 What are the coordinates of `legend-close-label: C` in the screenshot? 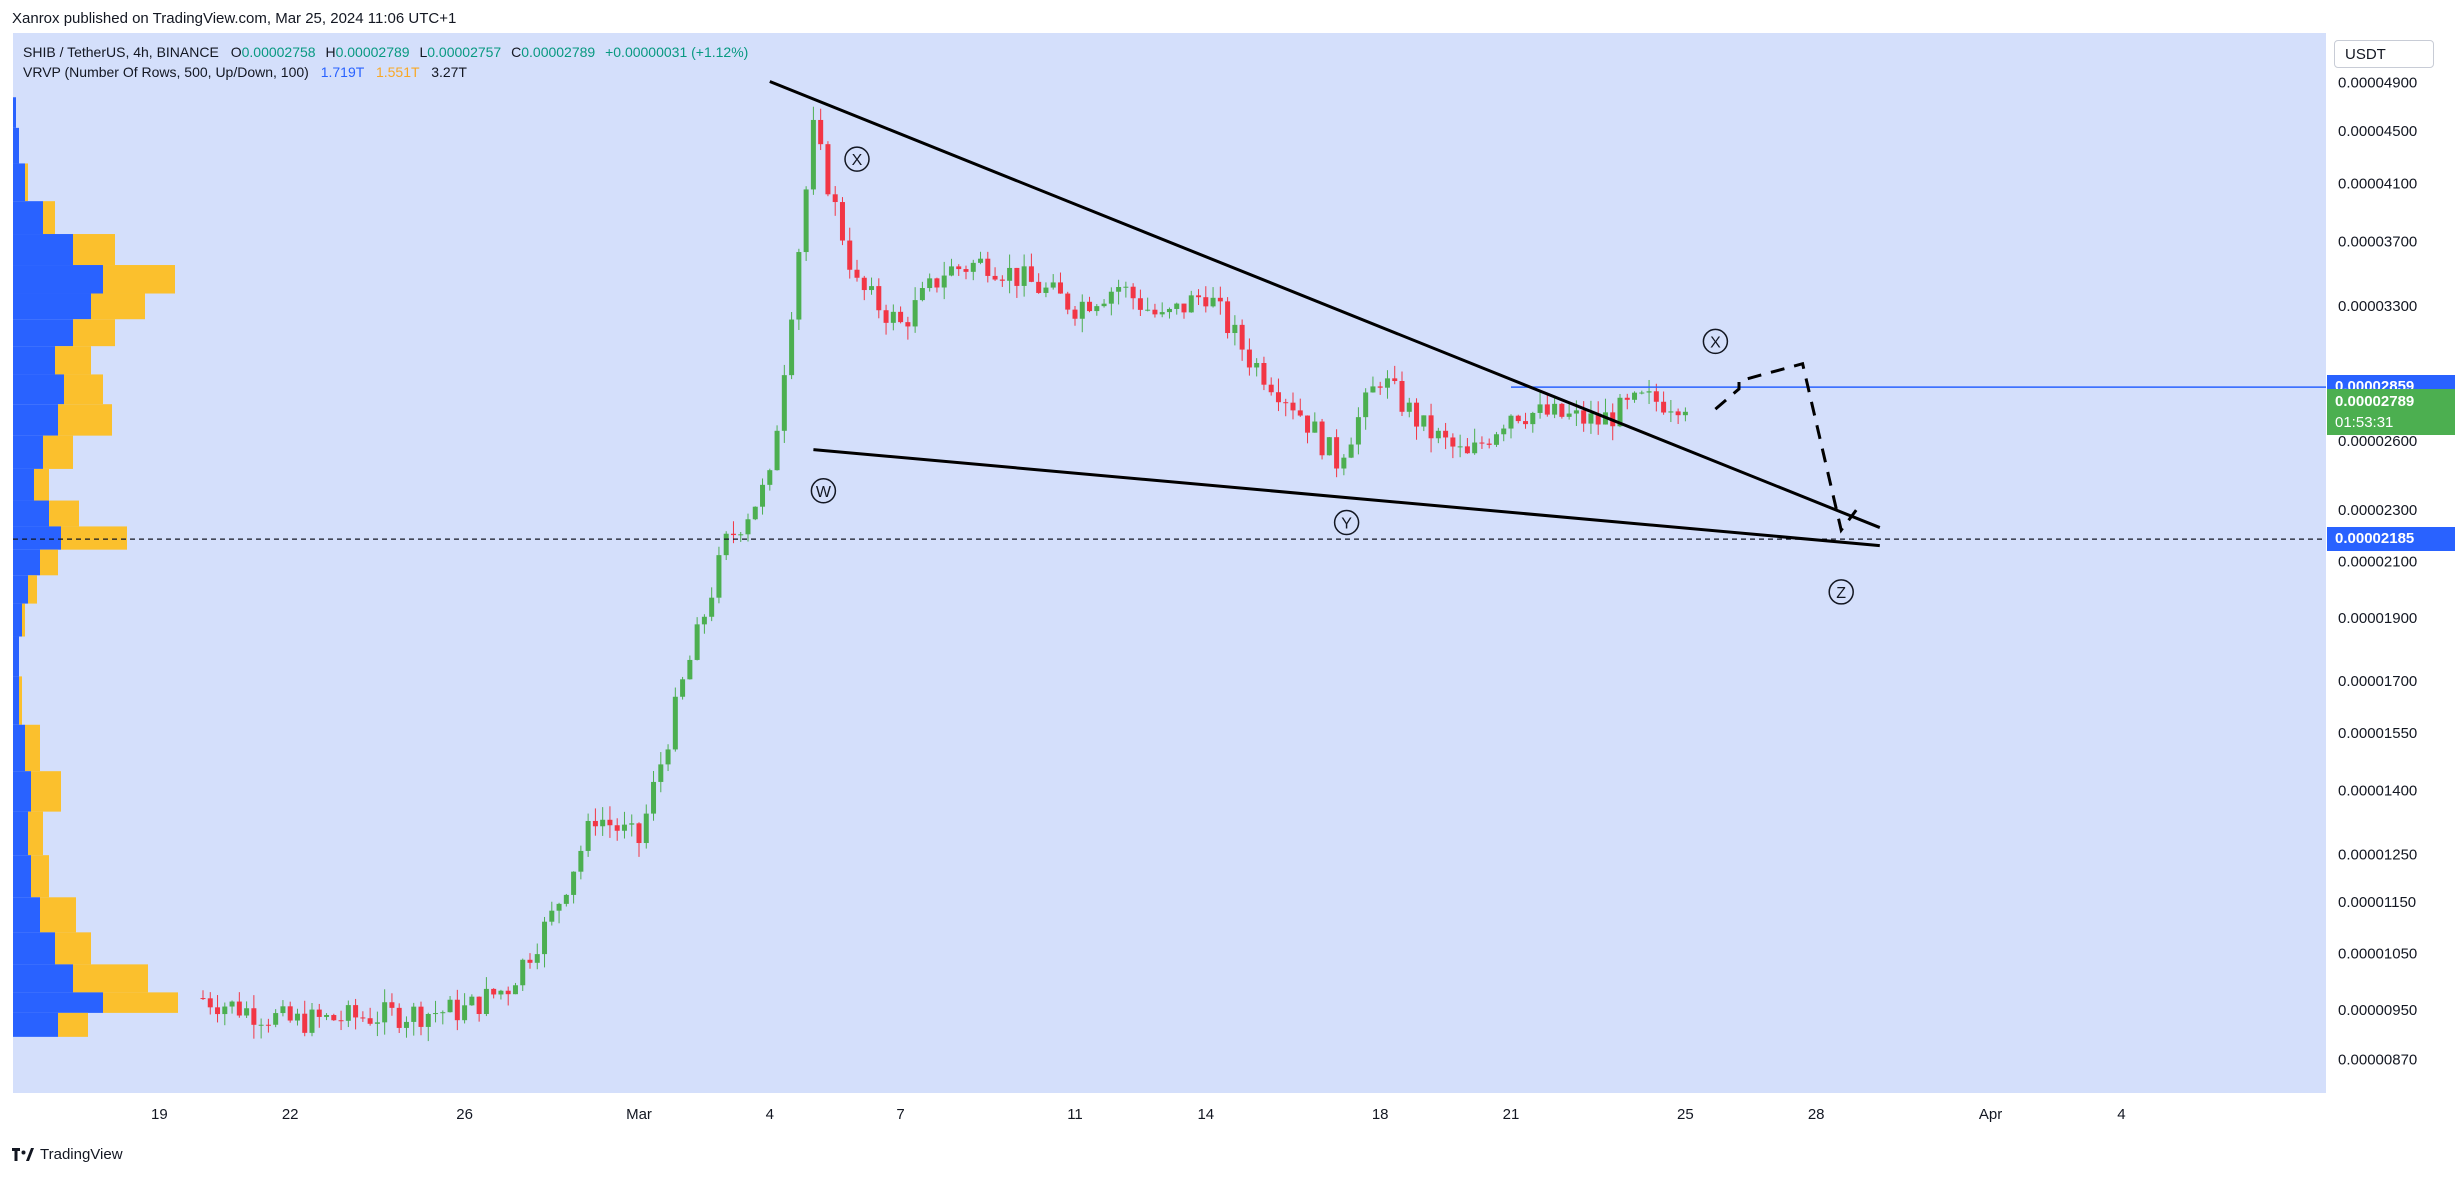 It's located at (516, 52).